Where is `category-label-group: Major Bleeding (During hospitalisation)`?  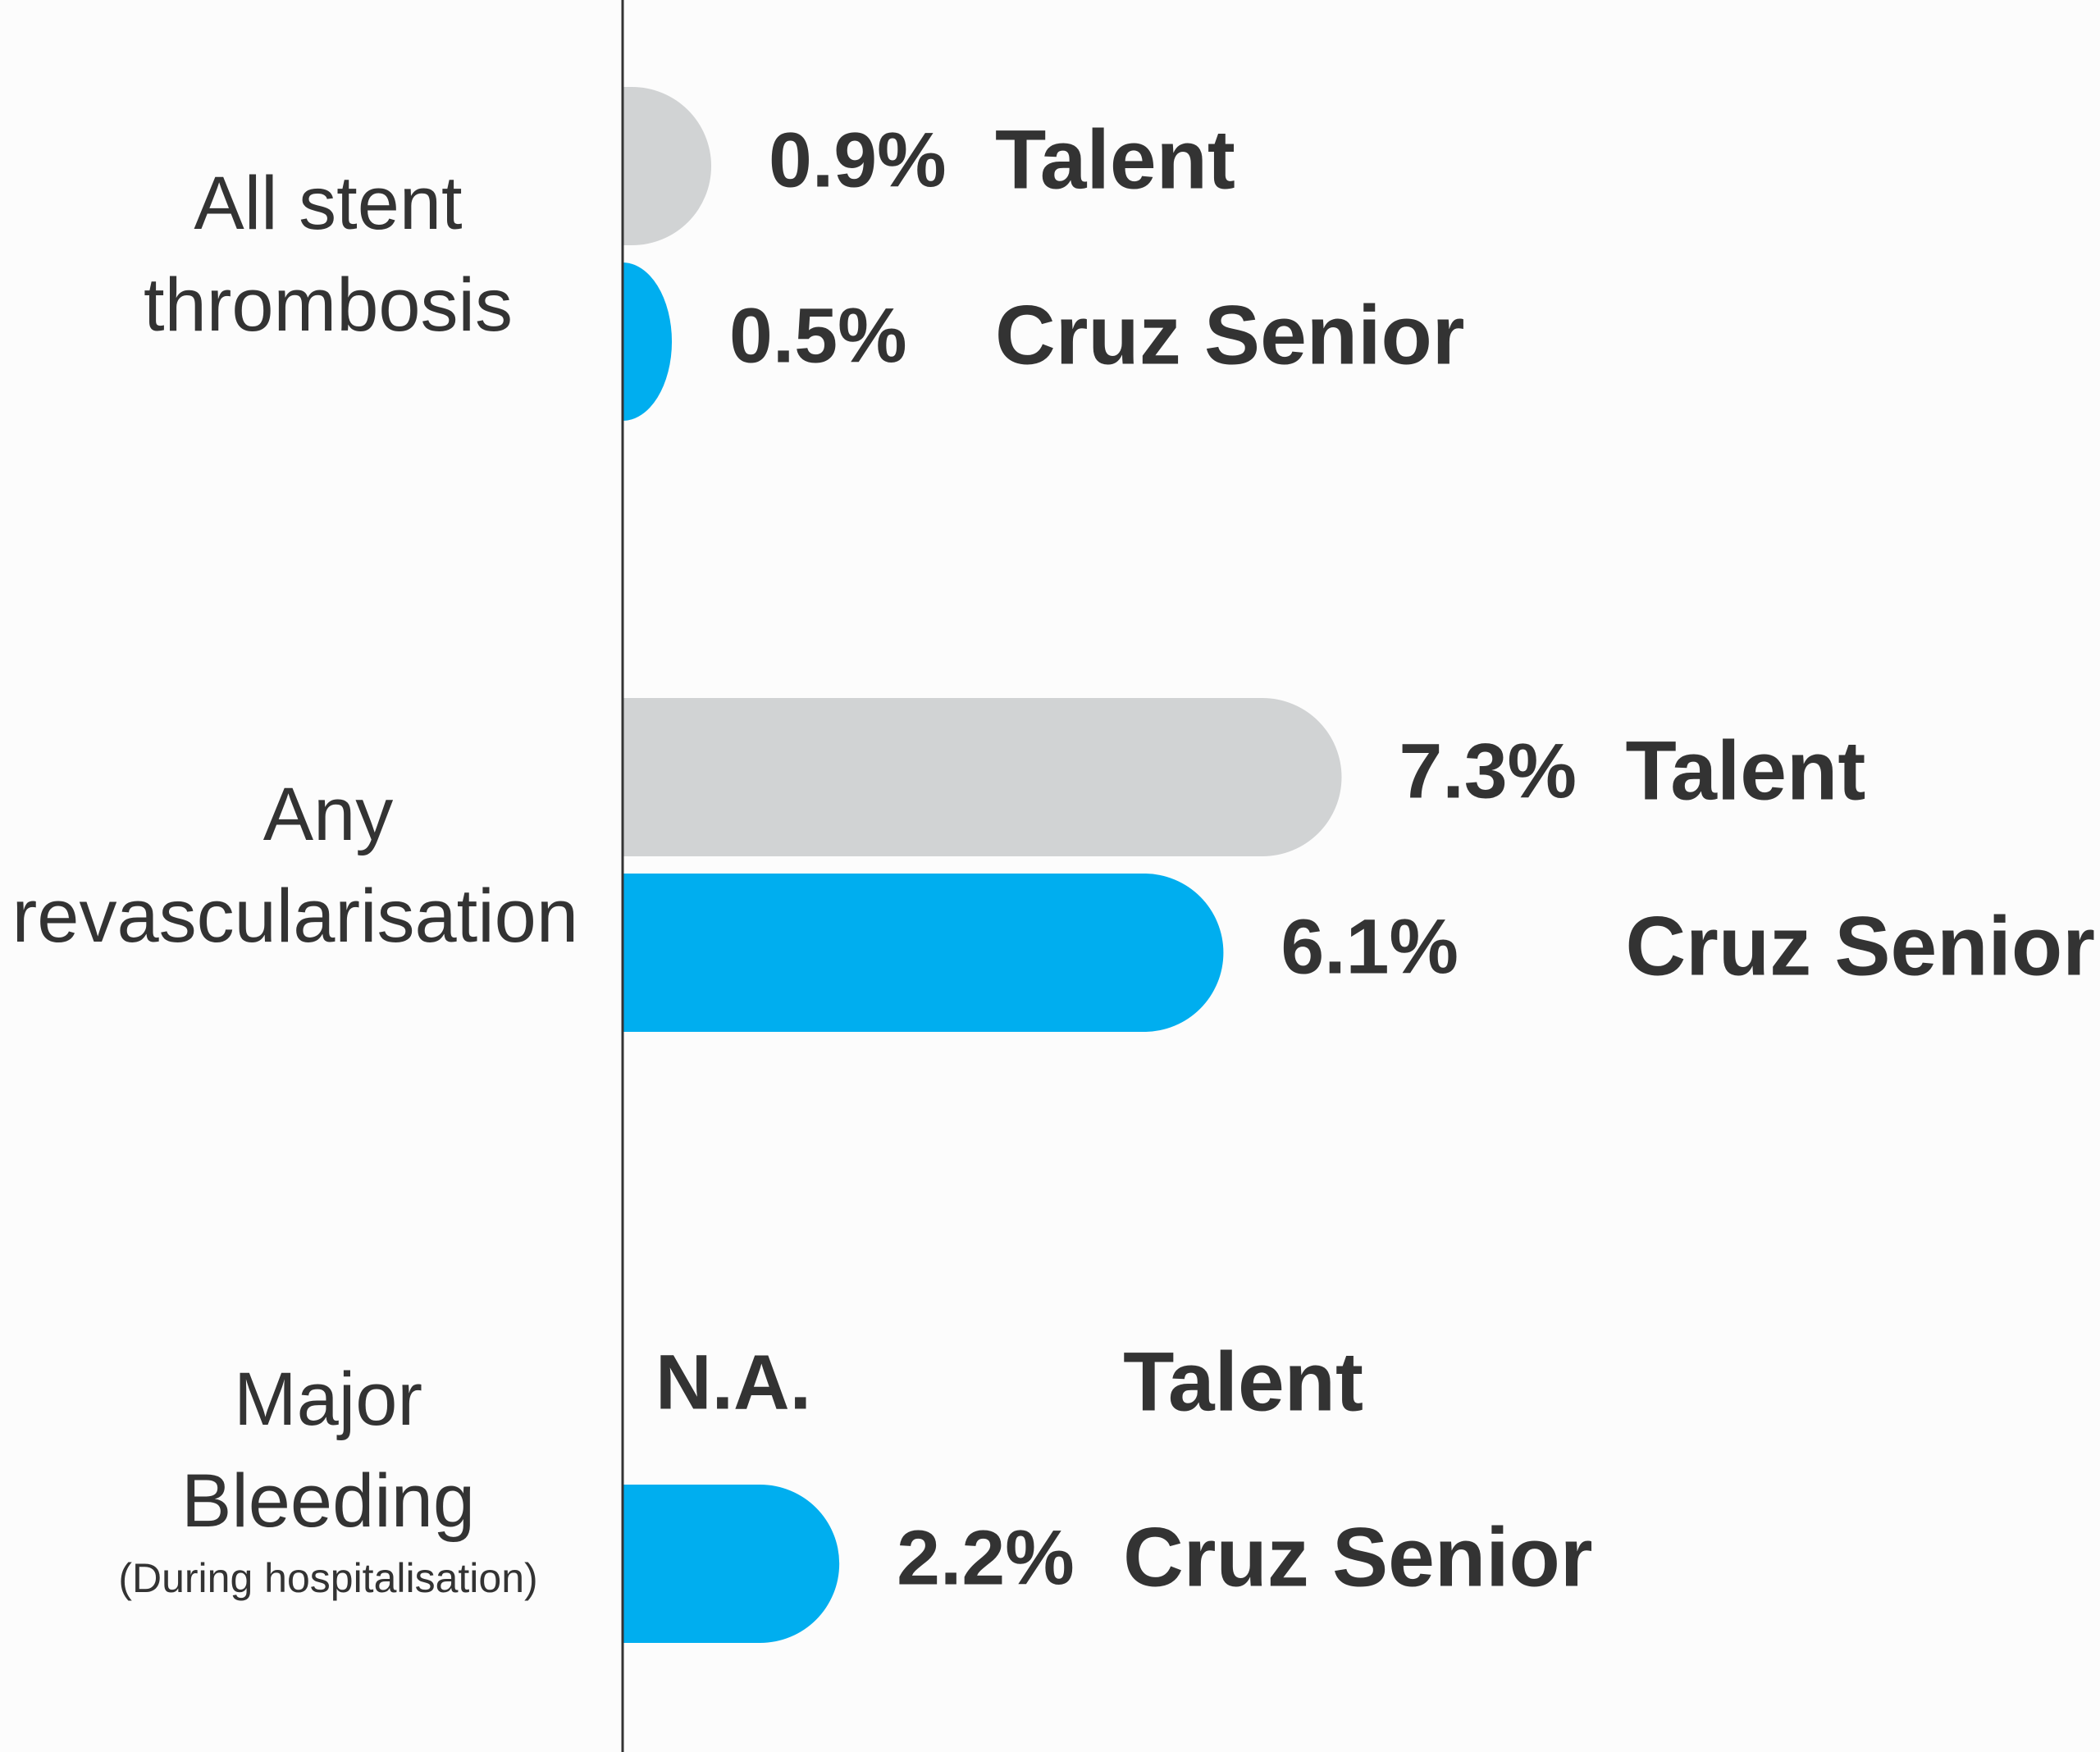 category-label-group: Major Bleeding (During hospitalisation) is located at coordinates (328, 1476).